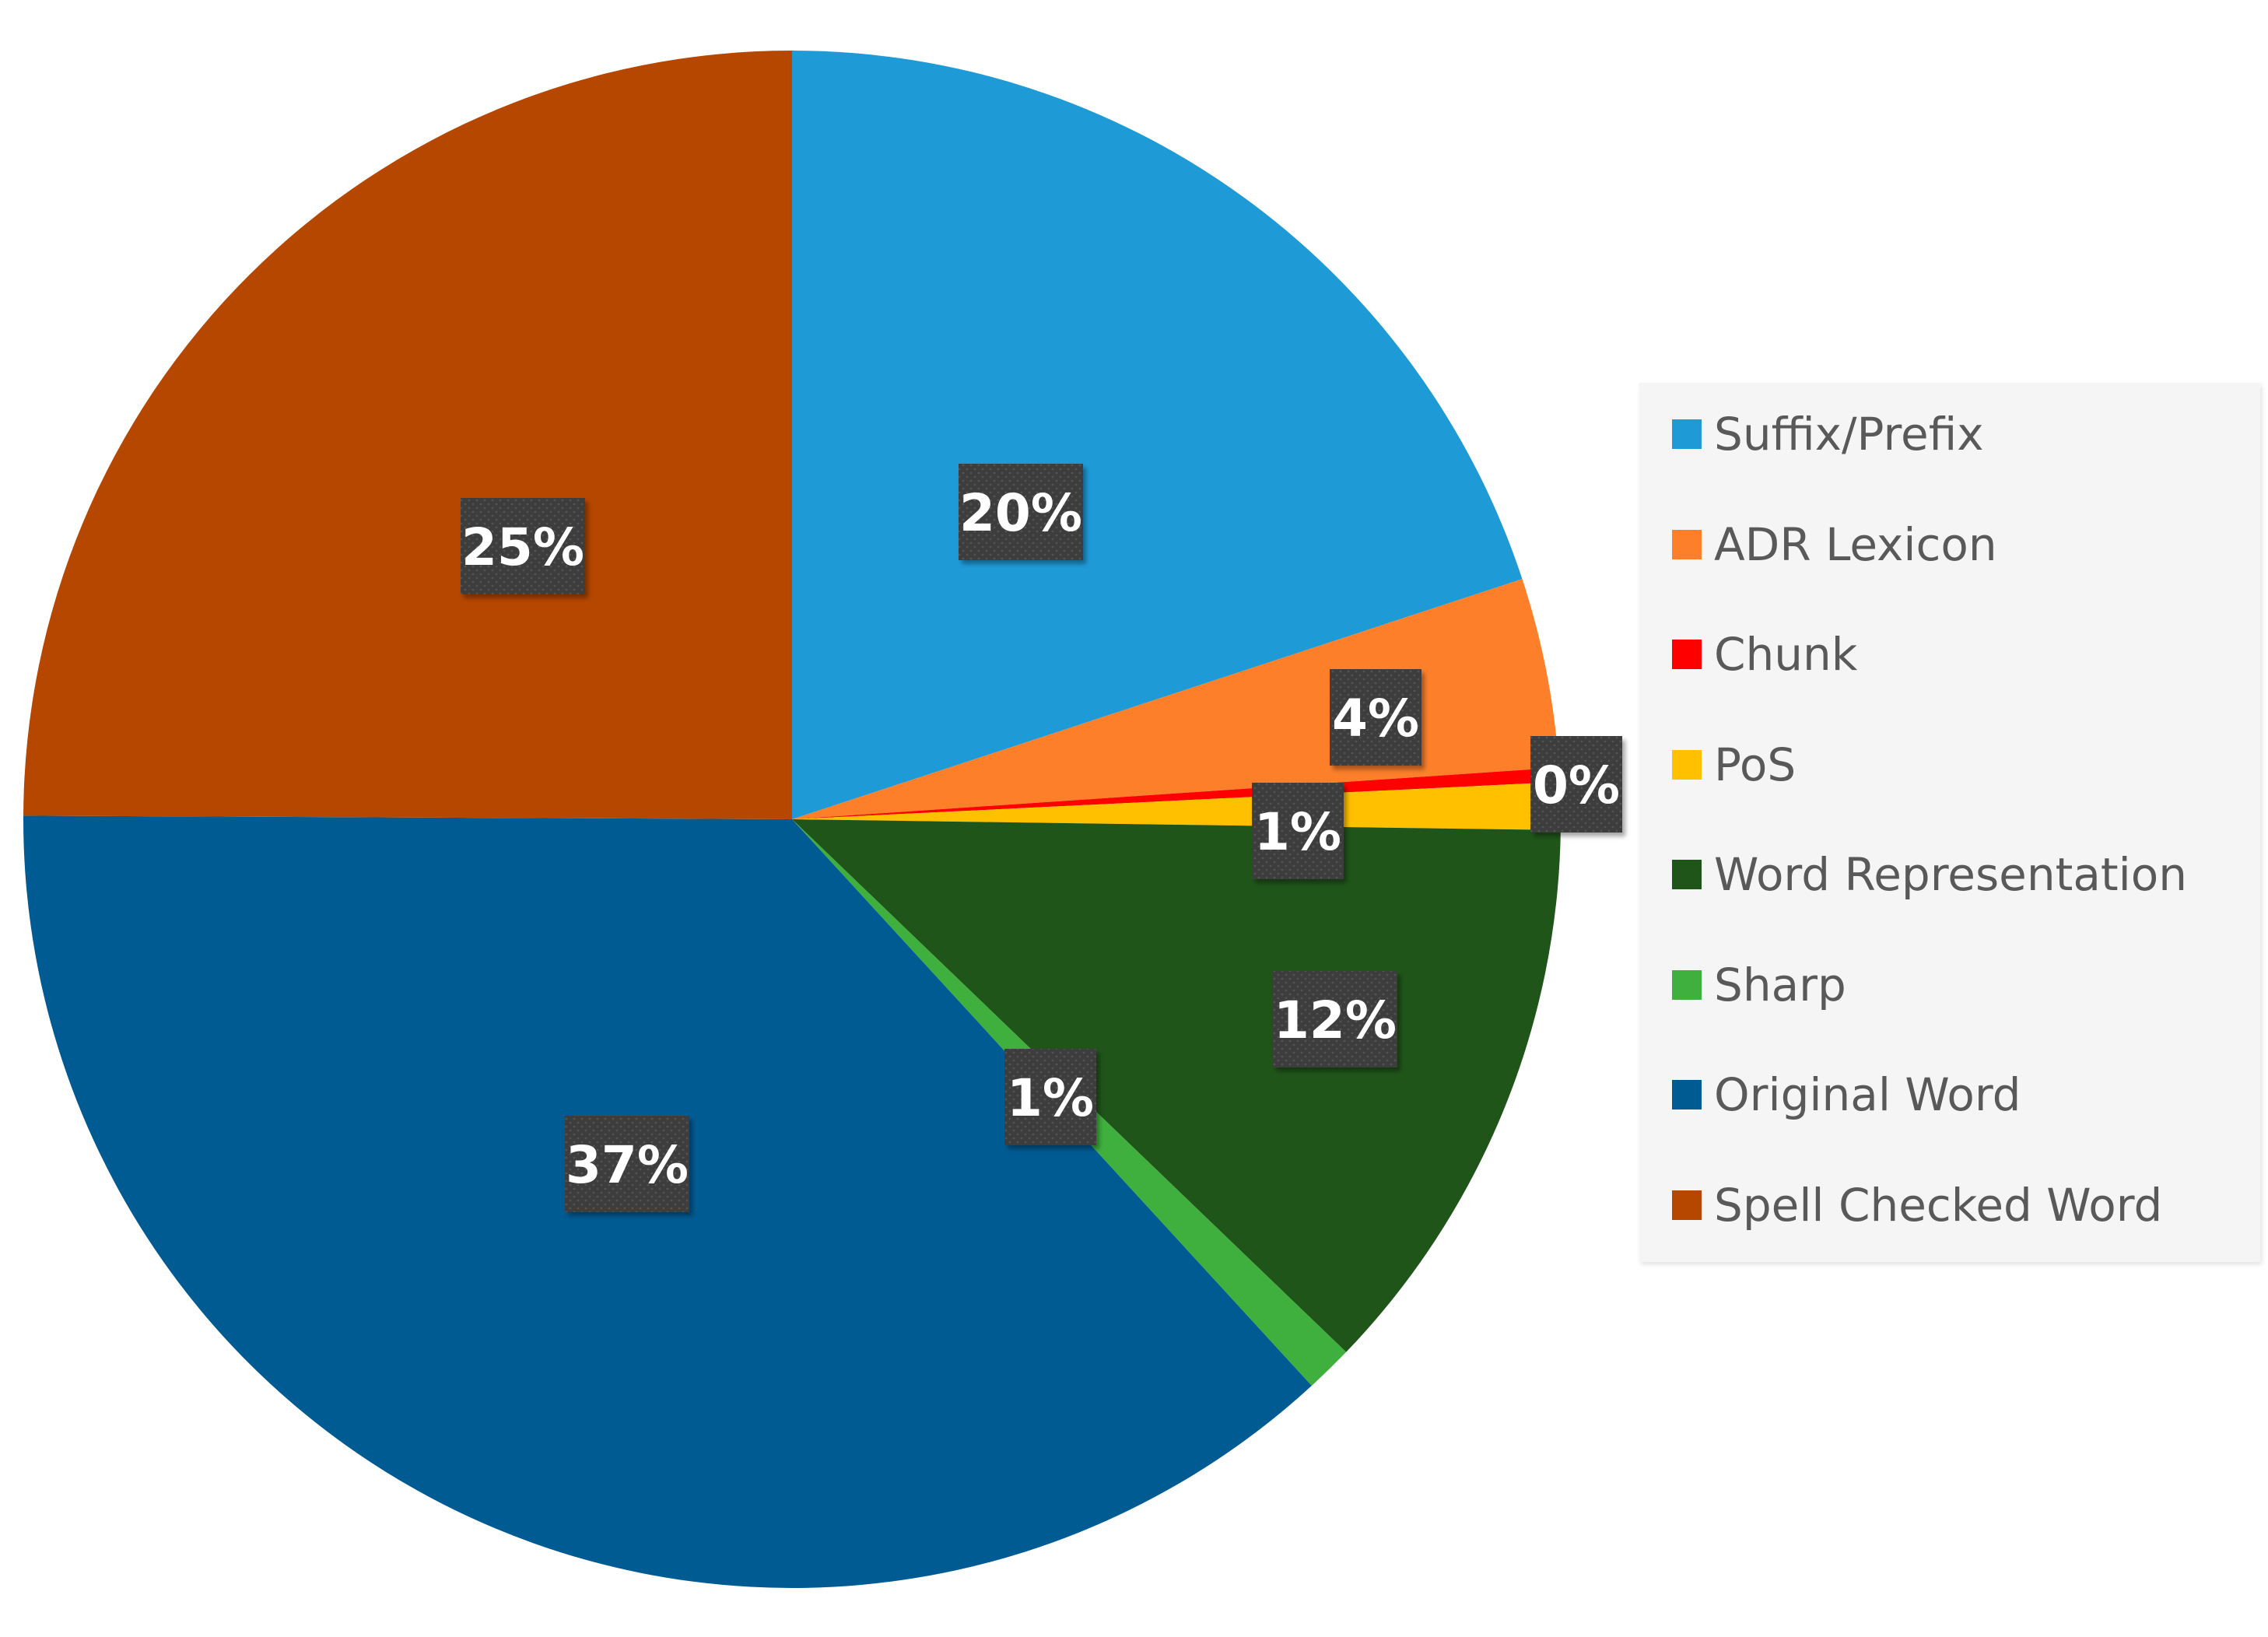 Image resolution: width=2268 pixels, height=1637 pixels. I want to click on data-label-text: 12%, so click(1336, 1020).